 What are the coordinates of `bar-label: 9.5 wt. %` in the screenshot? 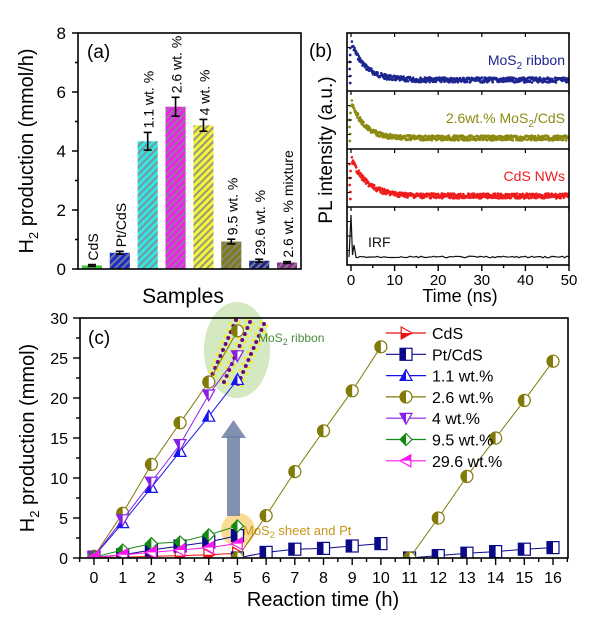 It's located at (232, 207).